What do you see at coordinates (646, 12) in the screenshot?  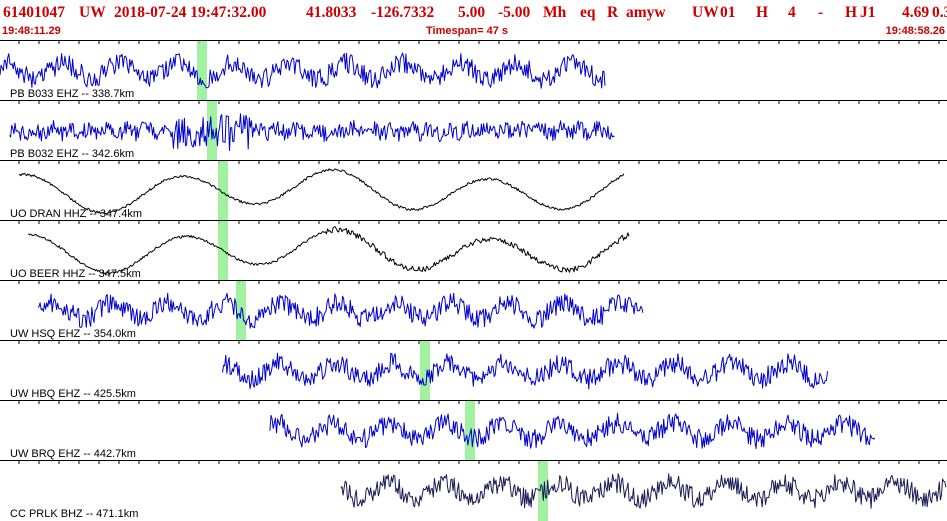 I see `event-author: amyw` at bounding box center [646, 12].